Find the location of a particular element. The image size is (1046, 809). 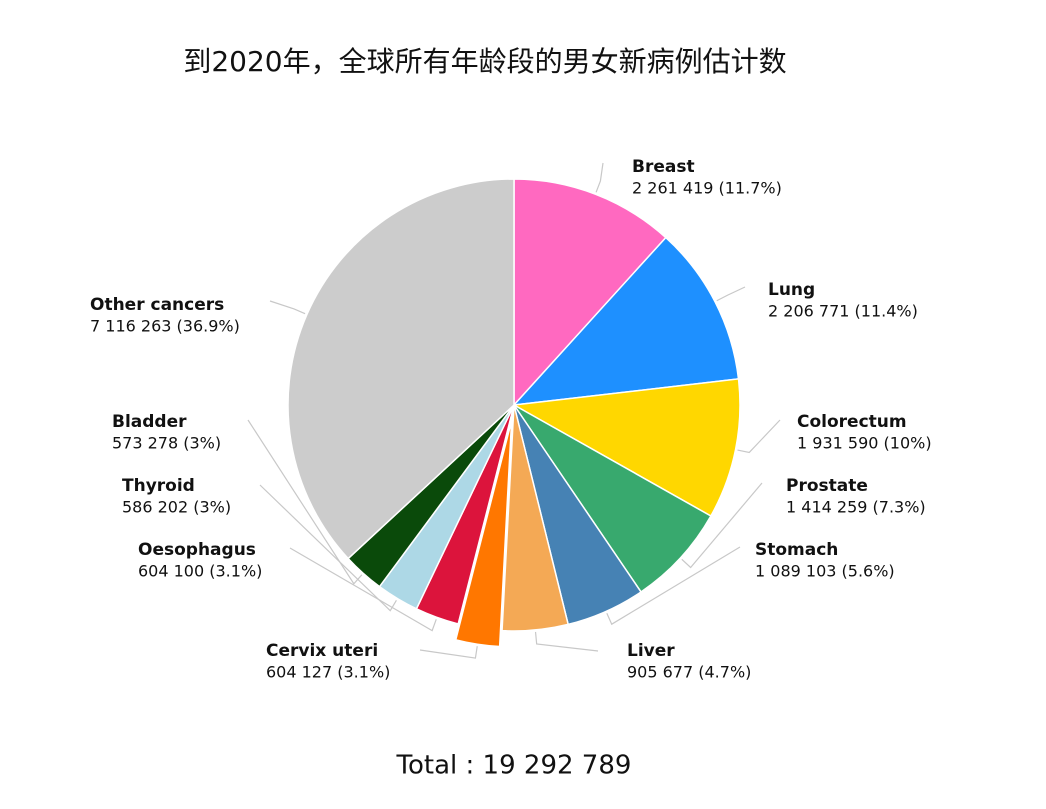

slice-name: Stomach is located at coordinates (796, 550).